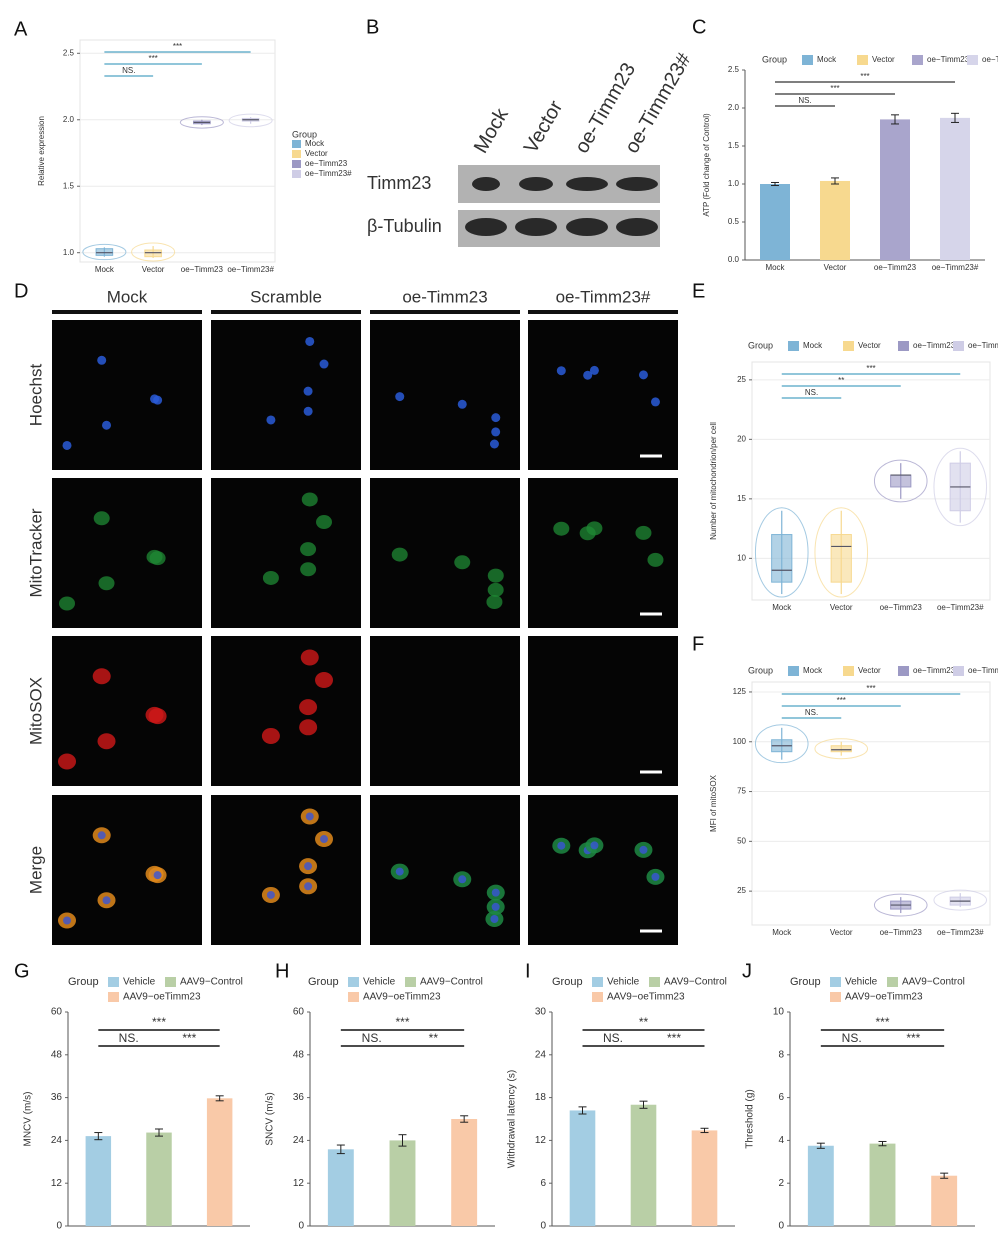  Describe the element at coordinates (35, 711) in the screenshot. I see `stain-label: MitoSOX` at that location.